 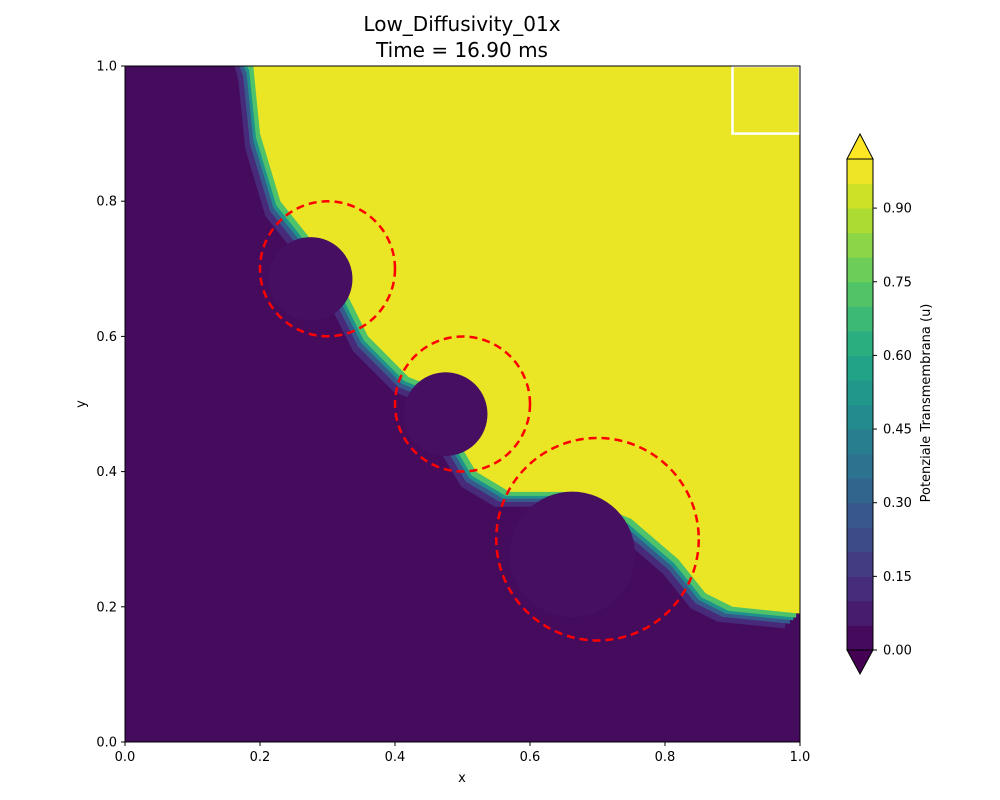 What do you see at coordinates (106, 472) in the screenshot?
I see `y-tick-label: 0.4` at bounding box center [106, 472].